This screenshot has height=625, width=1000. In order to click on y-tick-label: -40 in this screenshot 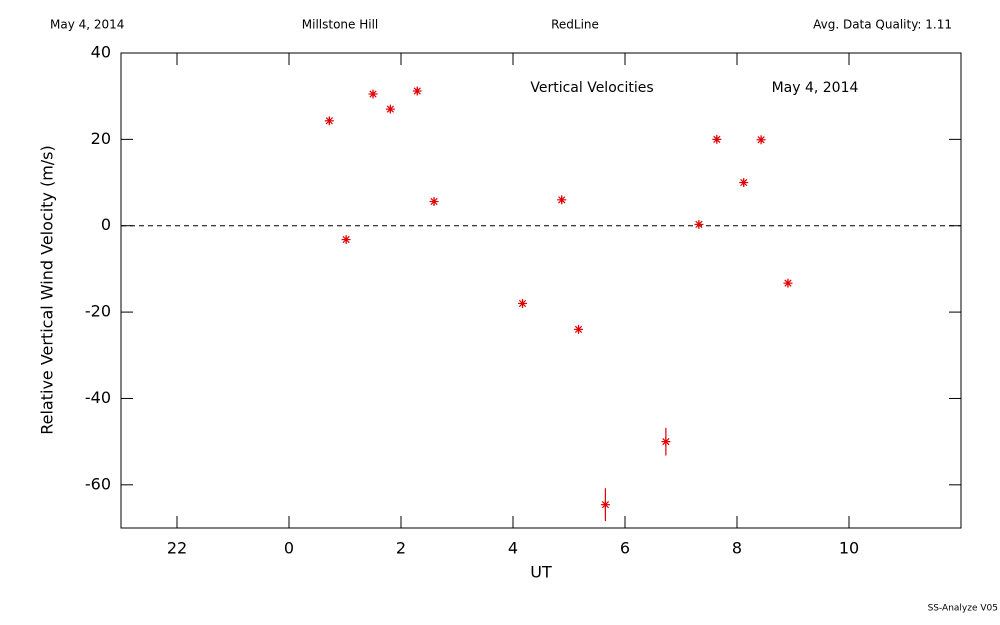, I will do `click(98, 397)`.